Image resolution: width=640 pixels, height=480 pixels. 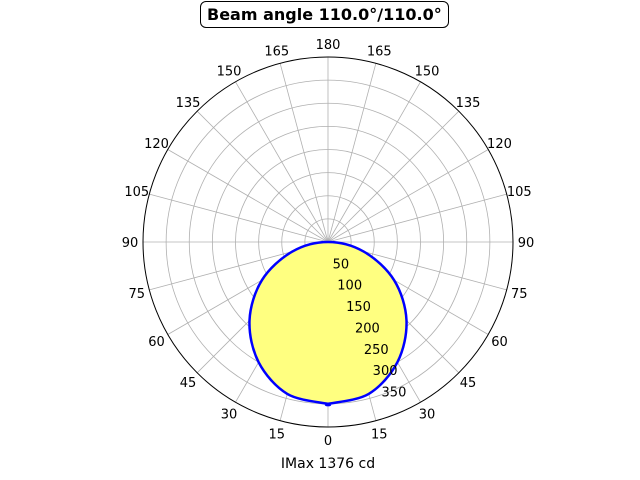 What do you see at coordinates (328, 441) in the screenshot?
I see `angle-tick-label: 0` at bounding box center [328, 441].